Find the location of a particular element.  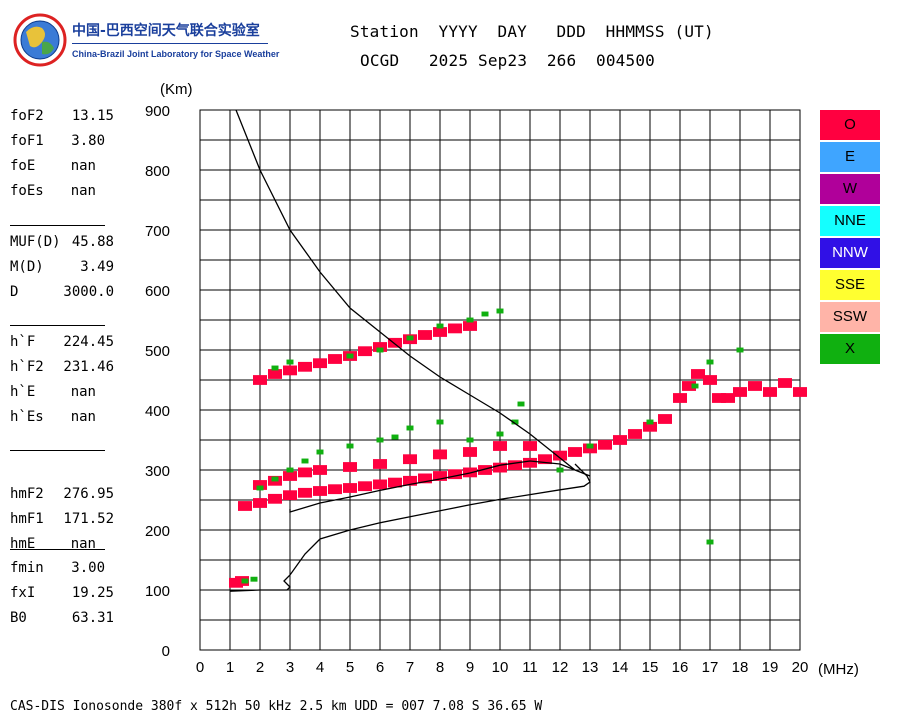

param-name: foEs is located at coordinates (27, 191).